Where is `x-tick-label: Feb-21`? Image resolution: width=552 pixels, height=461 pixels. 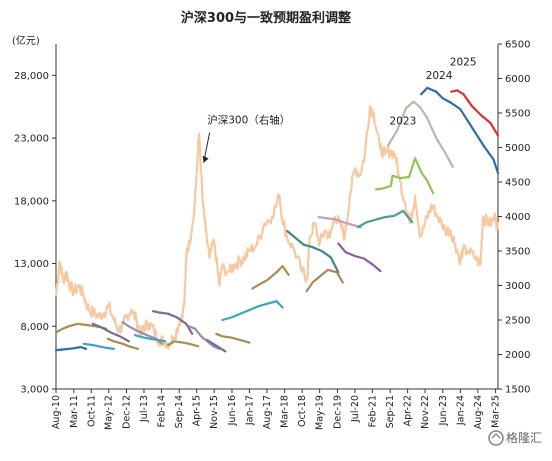
x-tick-label: Feb-21 is located at coordinates (372, 411).